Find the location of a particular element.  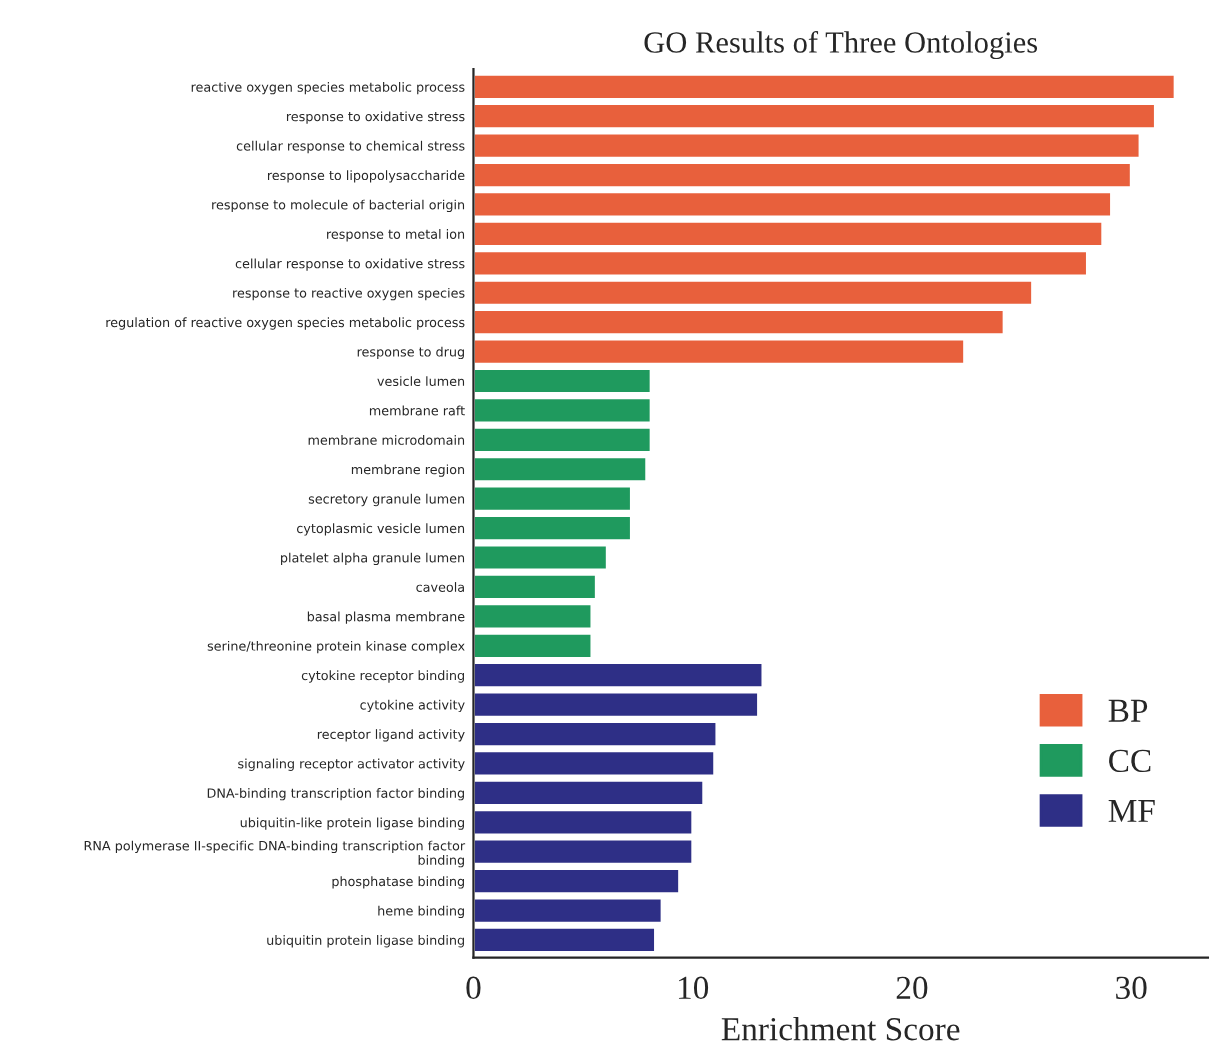

x-tick-label: 30 is located at coordinates (1131, 988).